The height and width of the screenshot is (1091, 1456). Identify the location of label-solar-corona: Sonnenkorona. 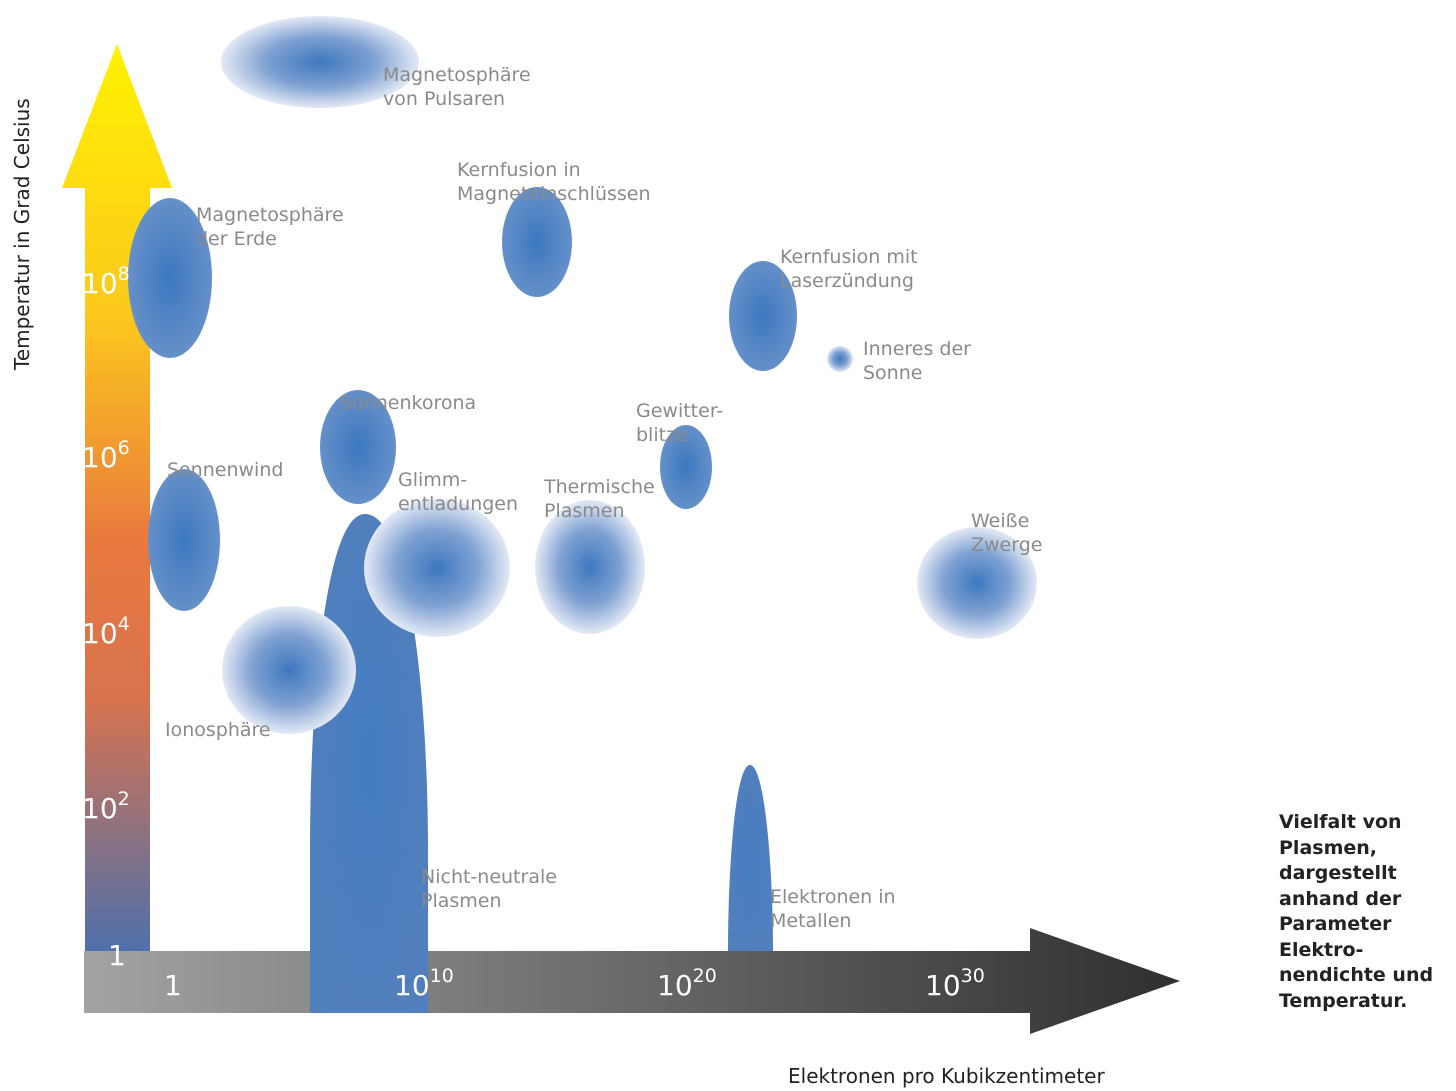
(408, 403).